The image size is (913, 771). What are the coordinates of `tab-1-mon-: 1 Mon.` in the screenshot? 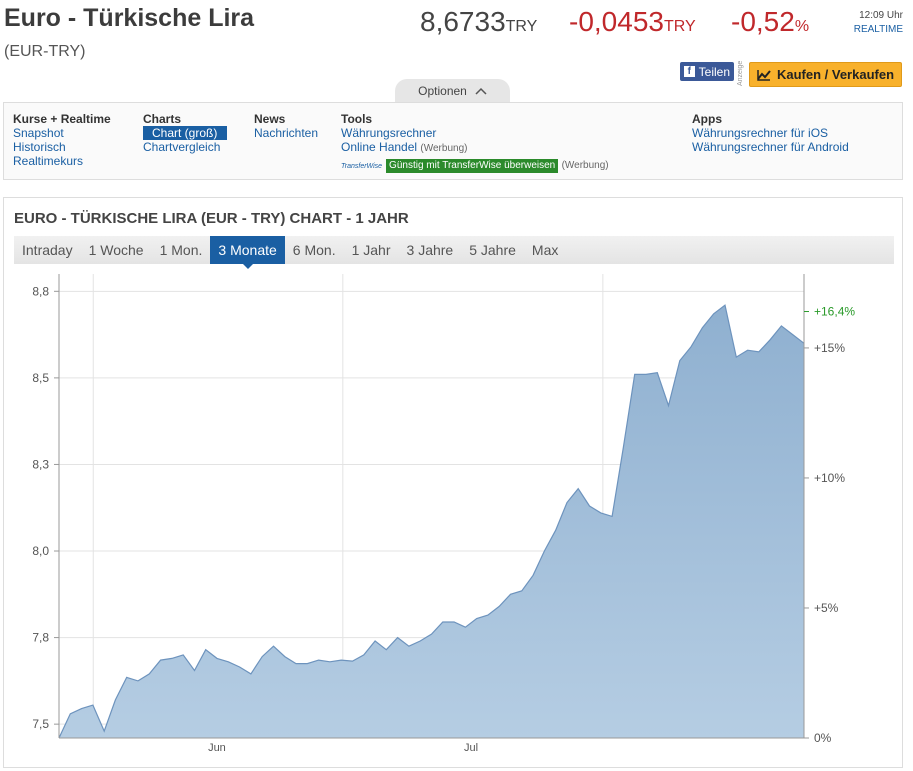 It's located at (181, 250).